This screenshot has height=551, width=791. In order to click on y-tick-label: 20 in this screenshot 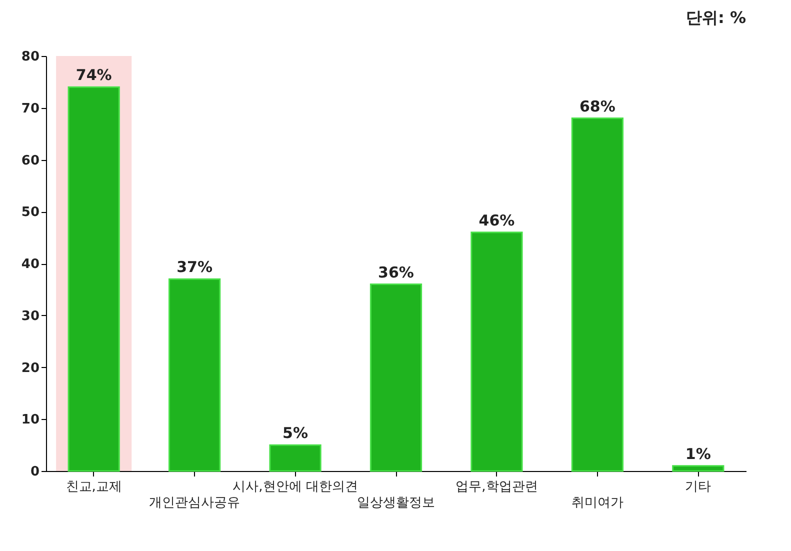, I will do `click(30, 368)`.